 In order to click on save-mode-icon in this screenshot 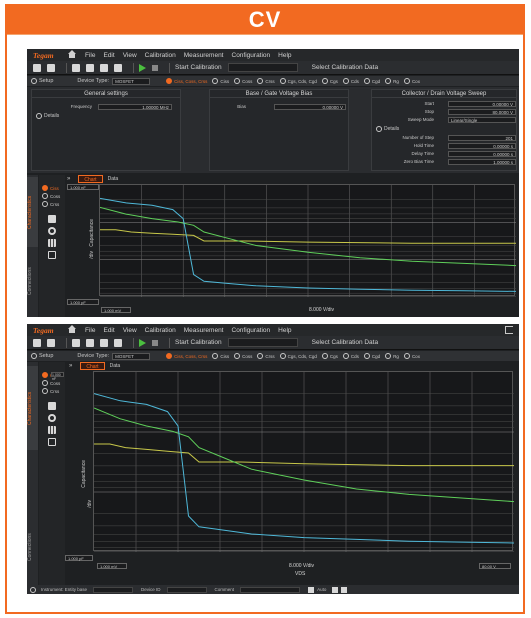, I will do `click(311, 589)`.